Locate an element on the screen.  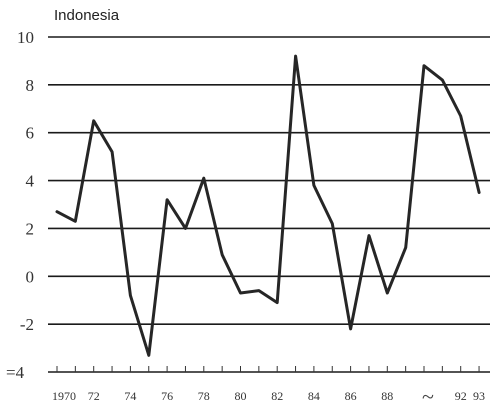
x-tick-label: 93 is located at coordinates (479, 396).